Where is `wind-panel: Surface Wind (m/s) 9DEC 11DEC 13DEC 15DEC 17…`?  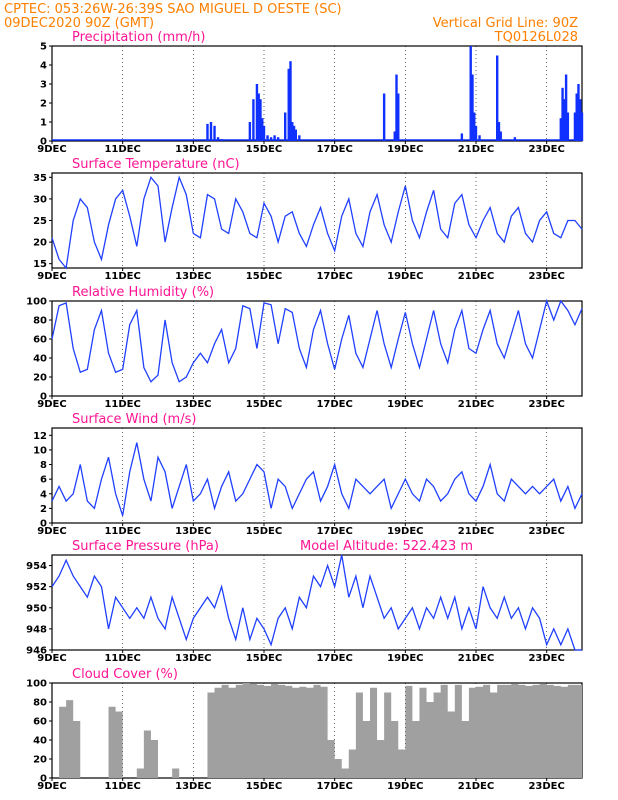
wind-panel: Surface Wind (m/s) 9DEC 11DEC 13DEC 15DEC 17… is located at coordinates (308, 474).